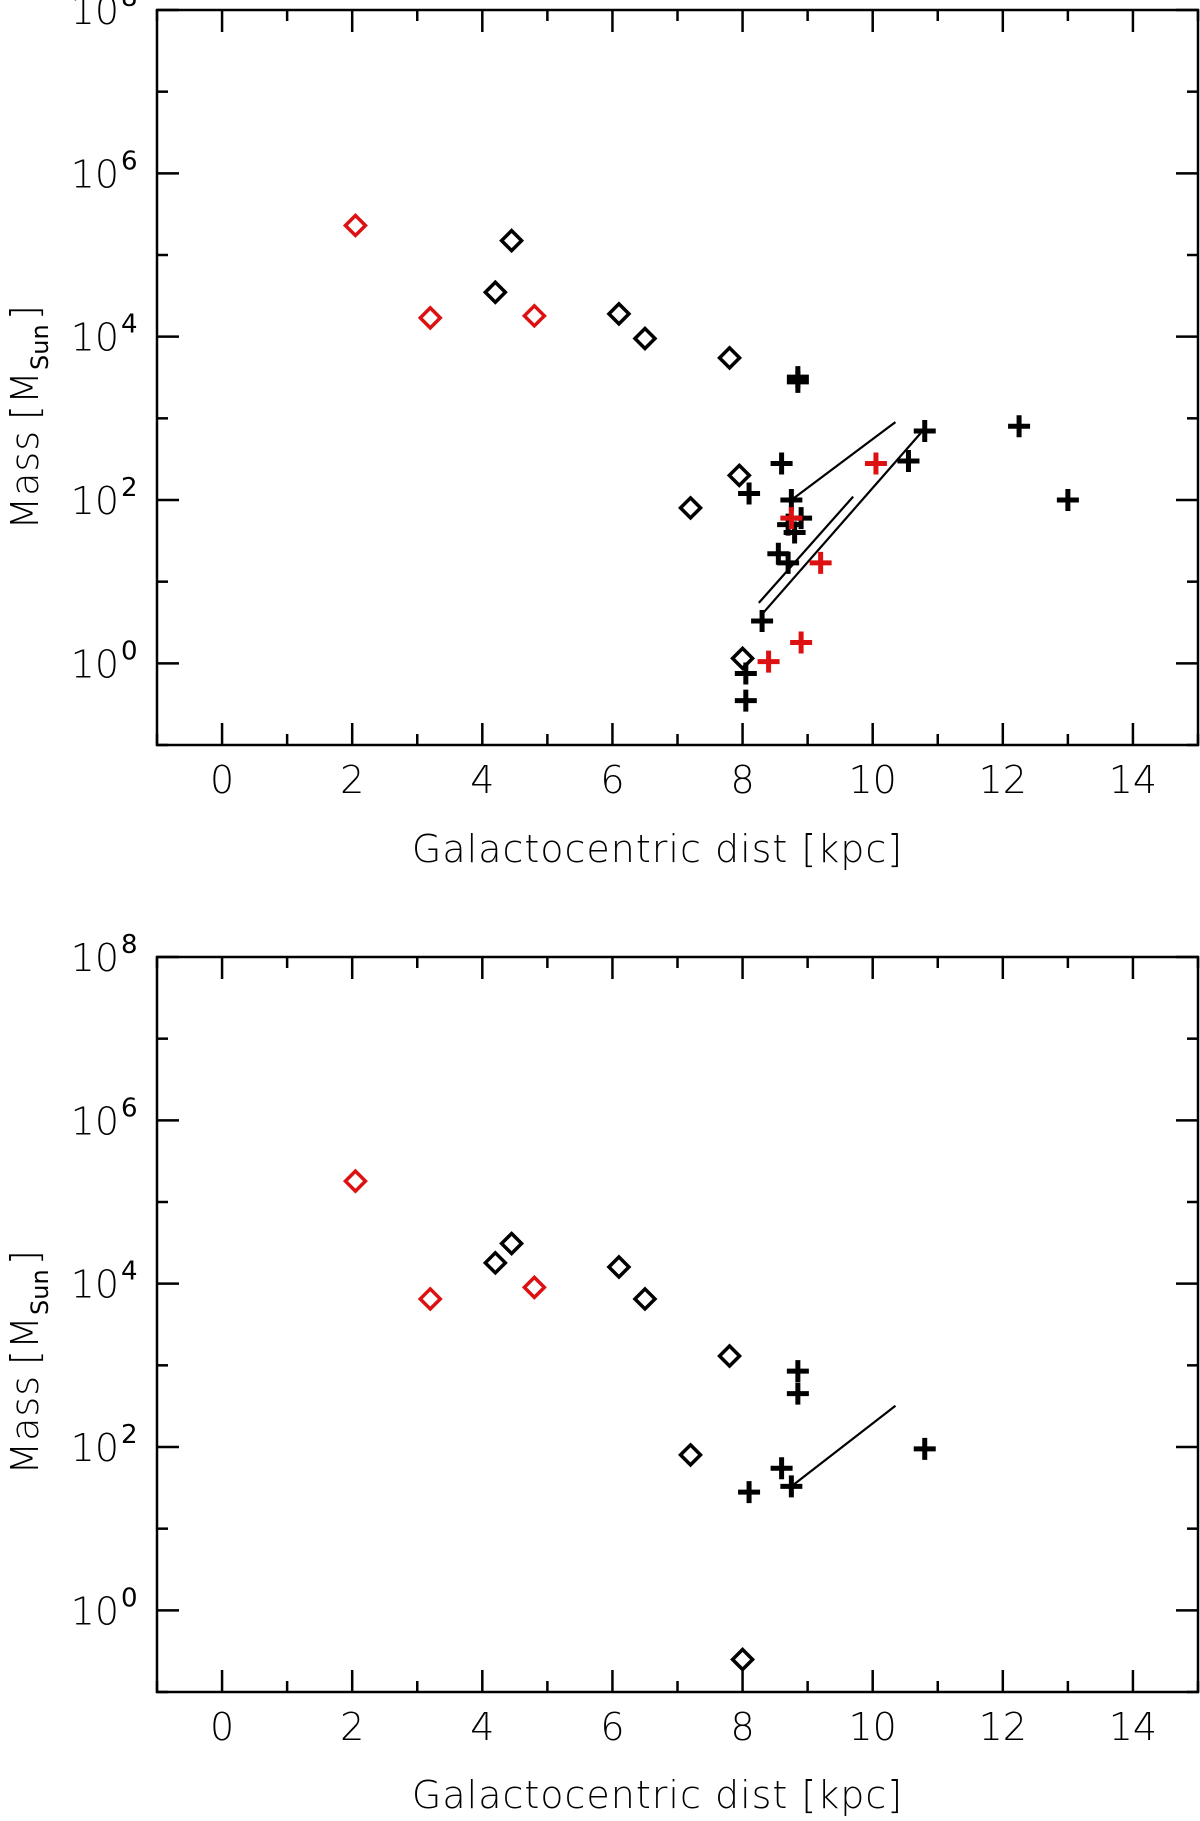 The width and height of the screenshot is (1200, 1821). What do you see at coordinates (1003, 780) in the screenshot?
I see `x-tick-label: 12` at bounding box center [1003, 780].